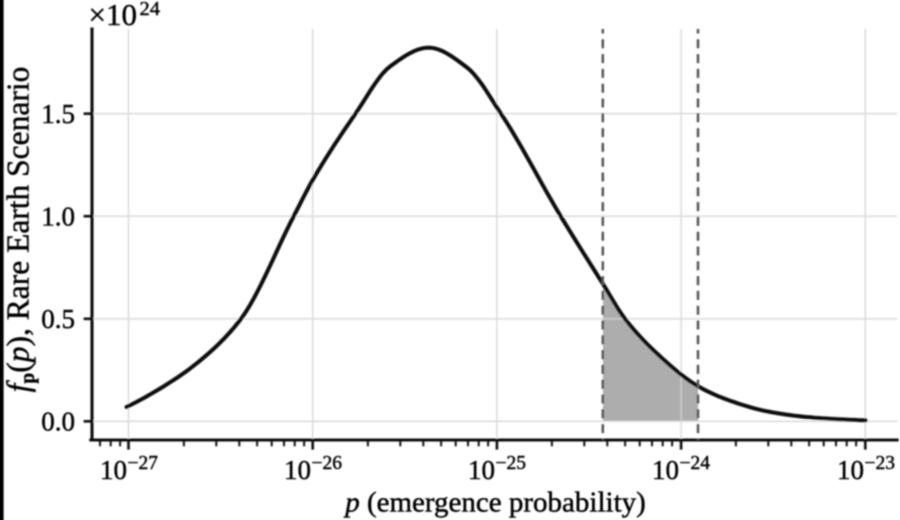 The width and height of the screenshot is (900, 520). Describe the element at coordinates (695, 463) in the screenshot. I see `svg-text: −24` at that location.